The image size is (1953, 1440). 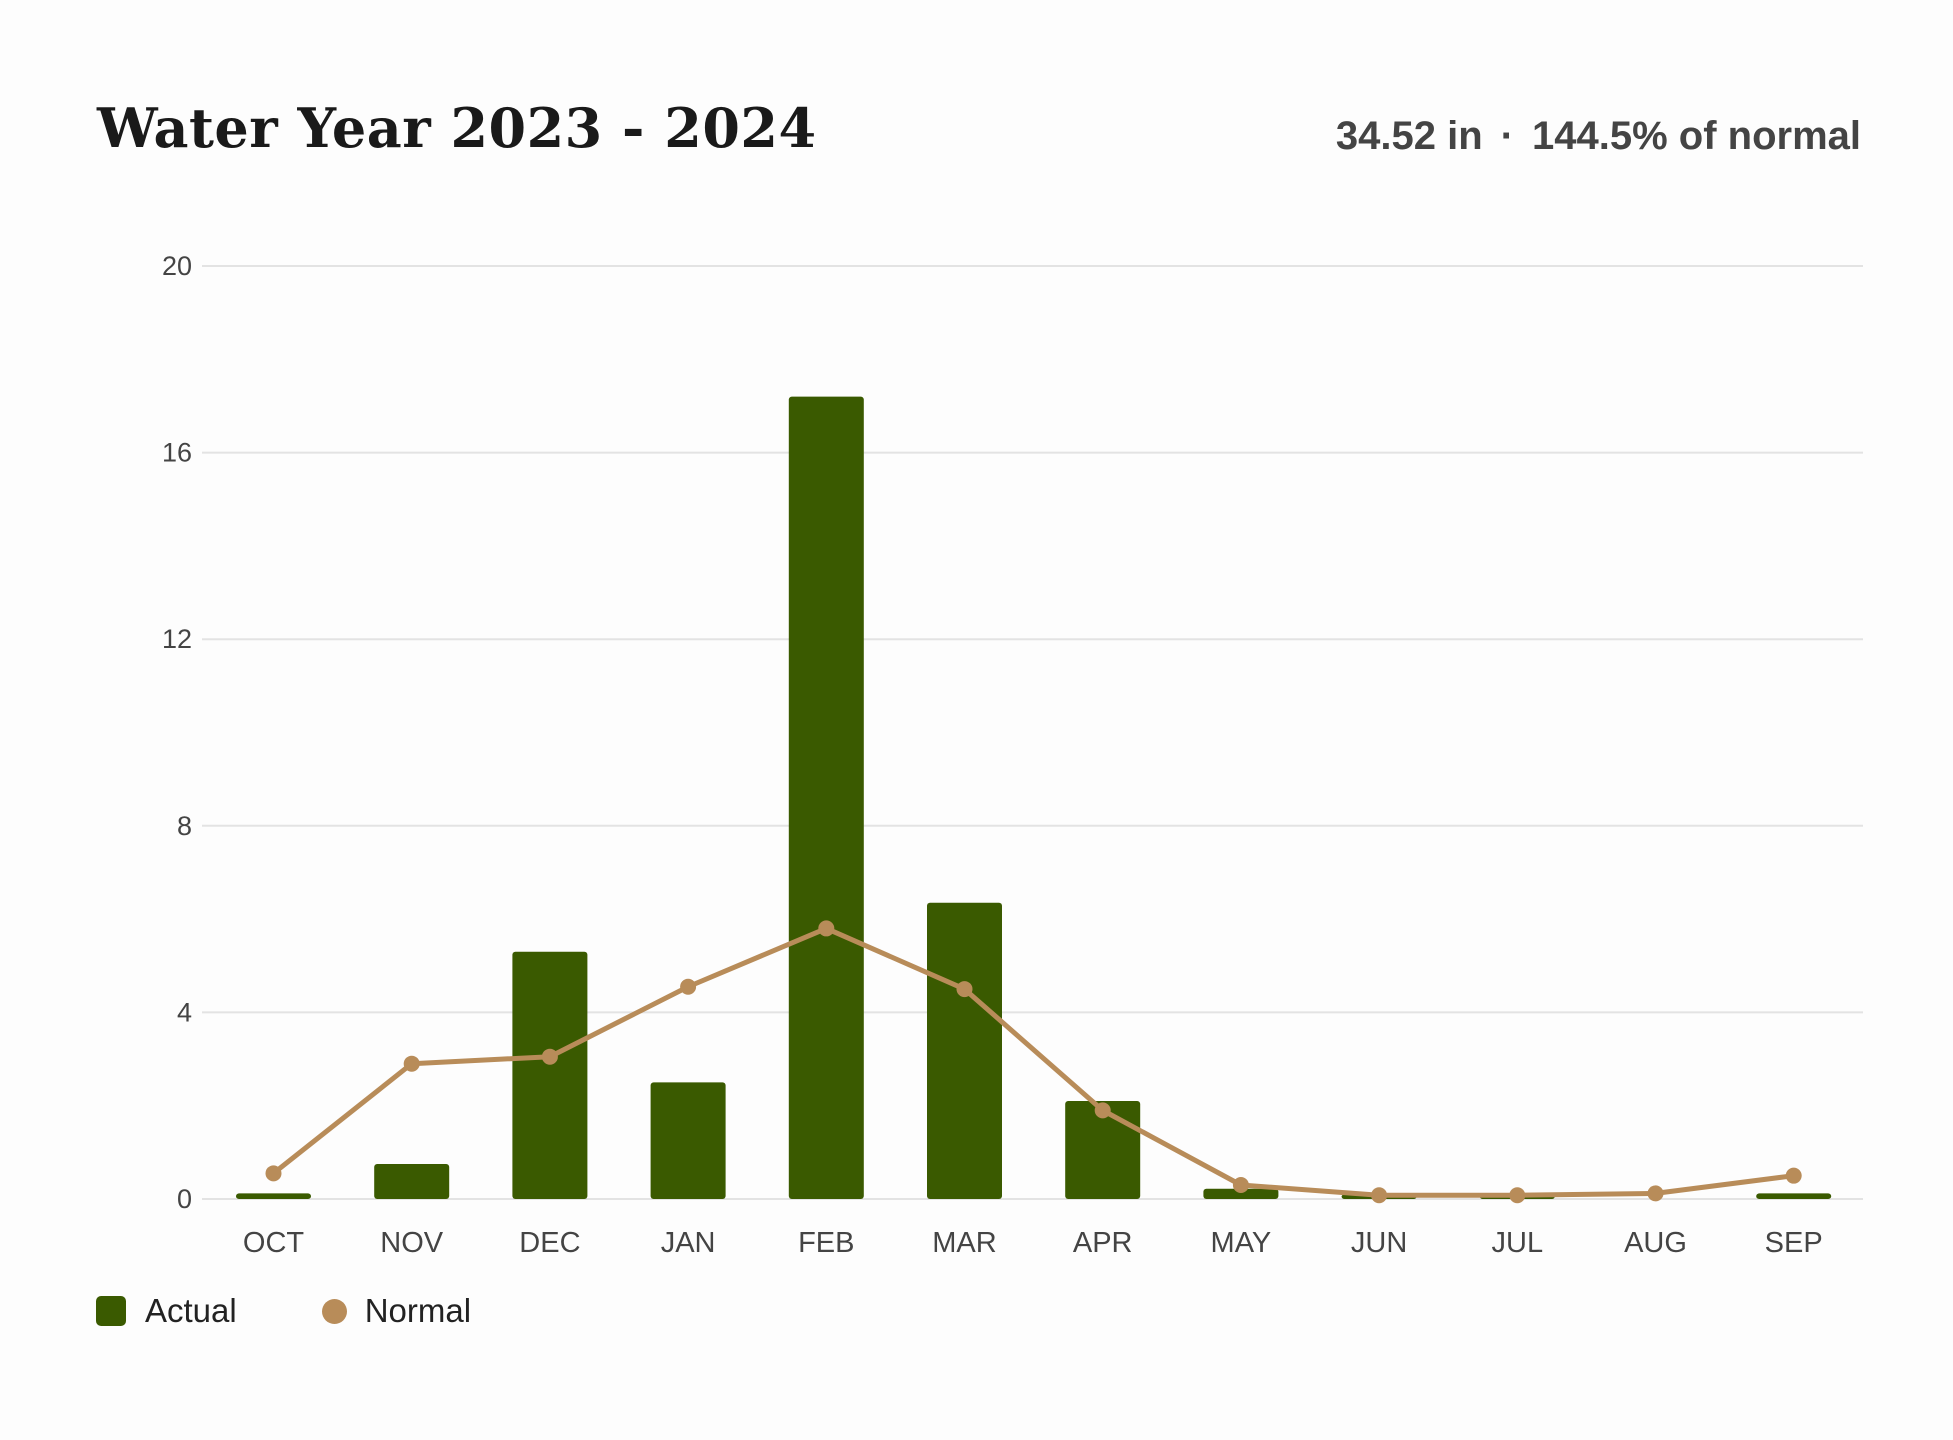 I want to click on normal-point-feb, so click(x=826, y=928).